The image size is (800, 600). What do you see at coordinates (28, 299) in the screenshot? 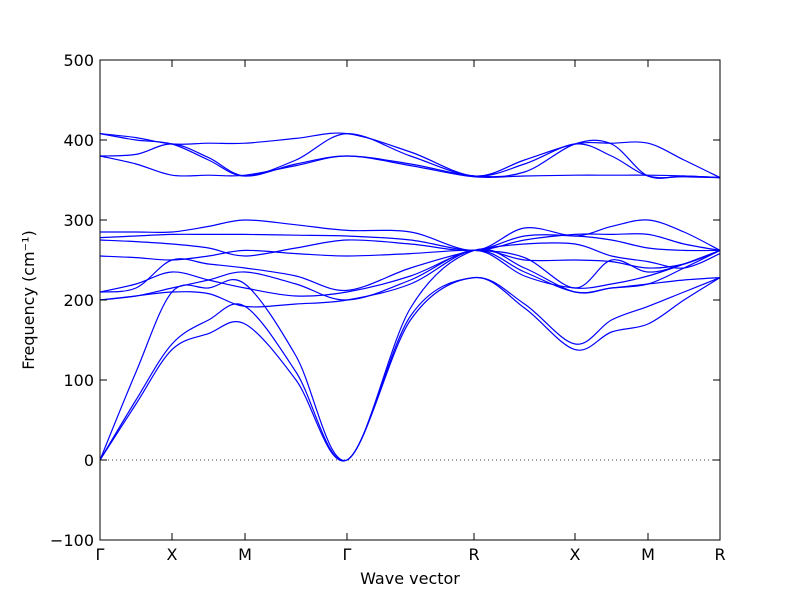
I see `y-axis-label: Frequency (cm⁻¹)` at bounding box center [28, 299].